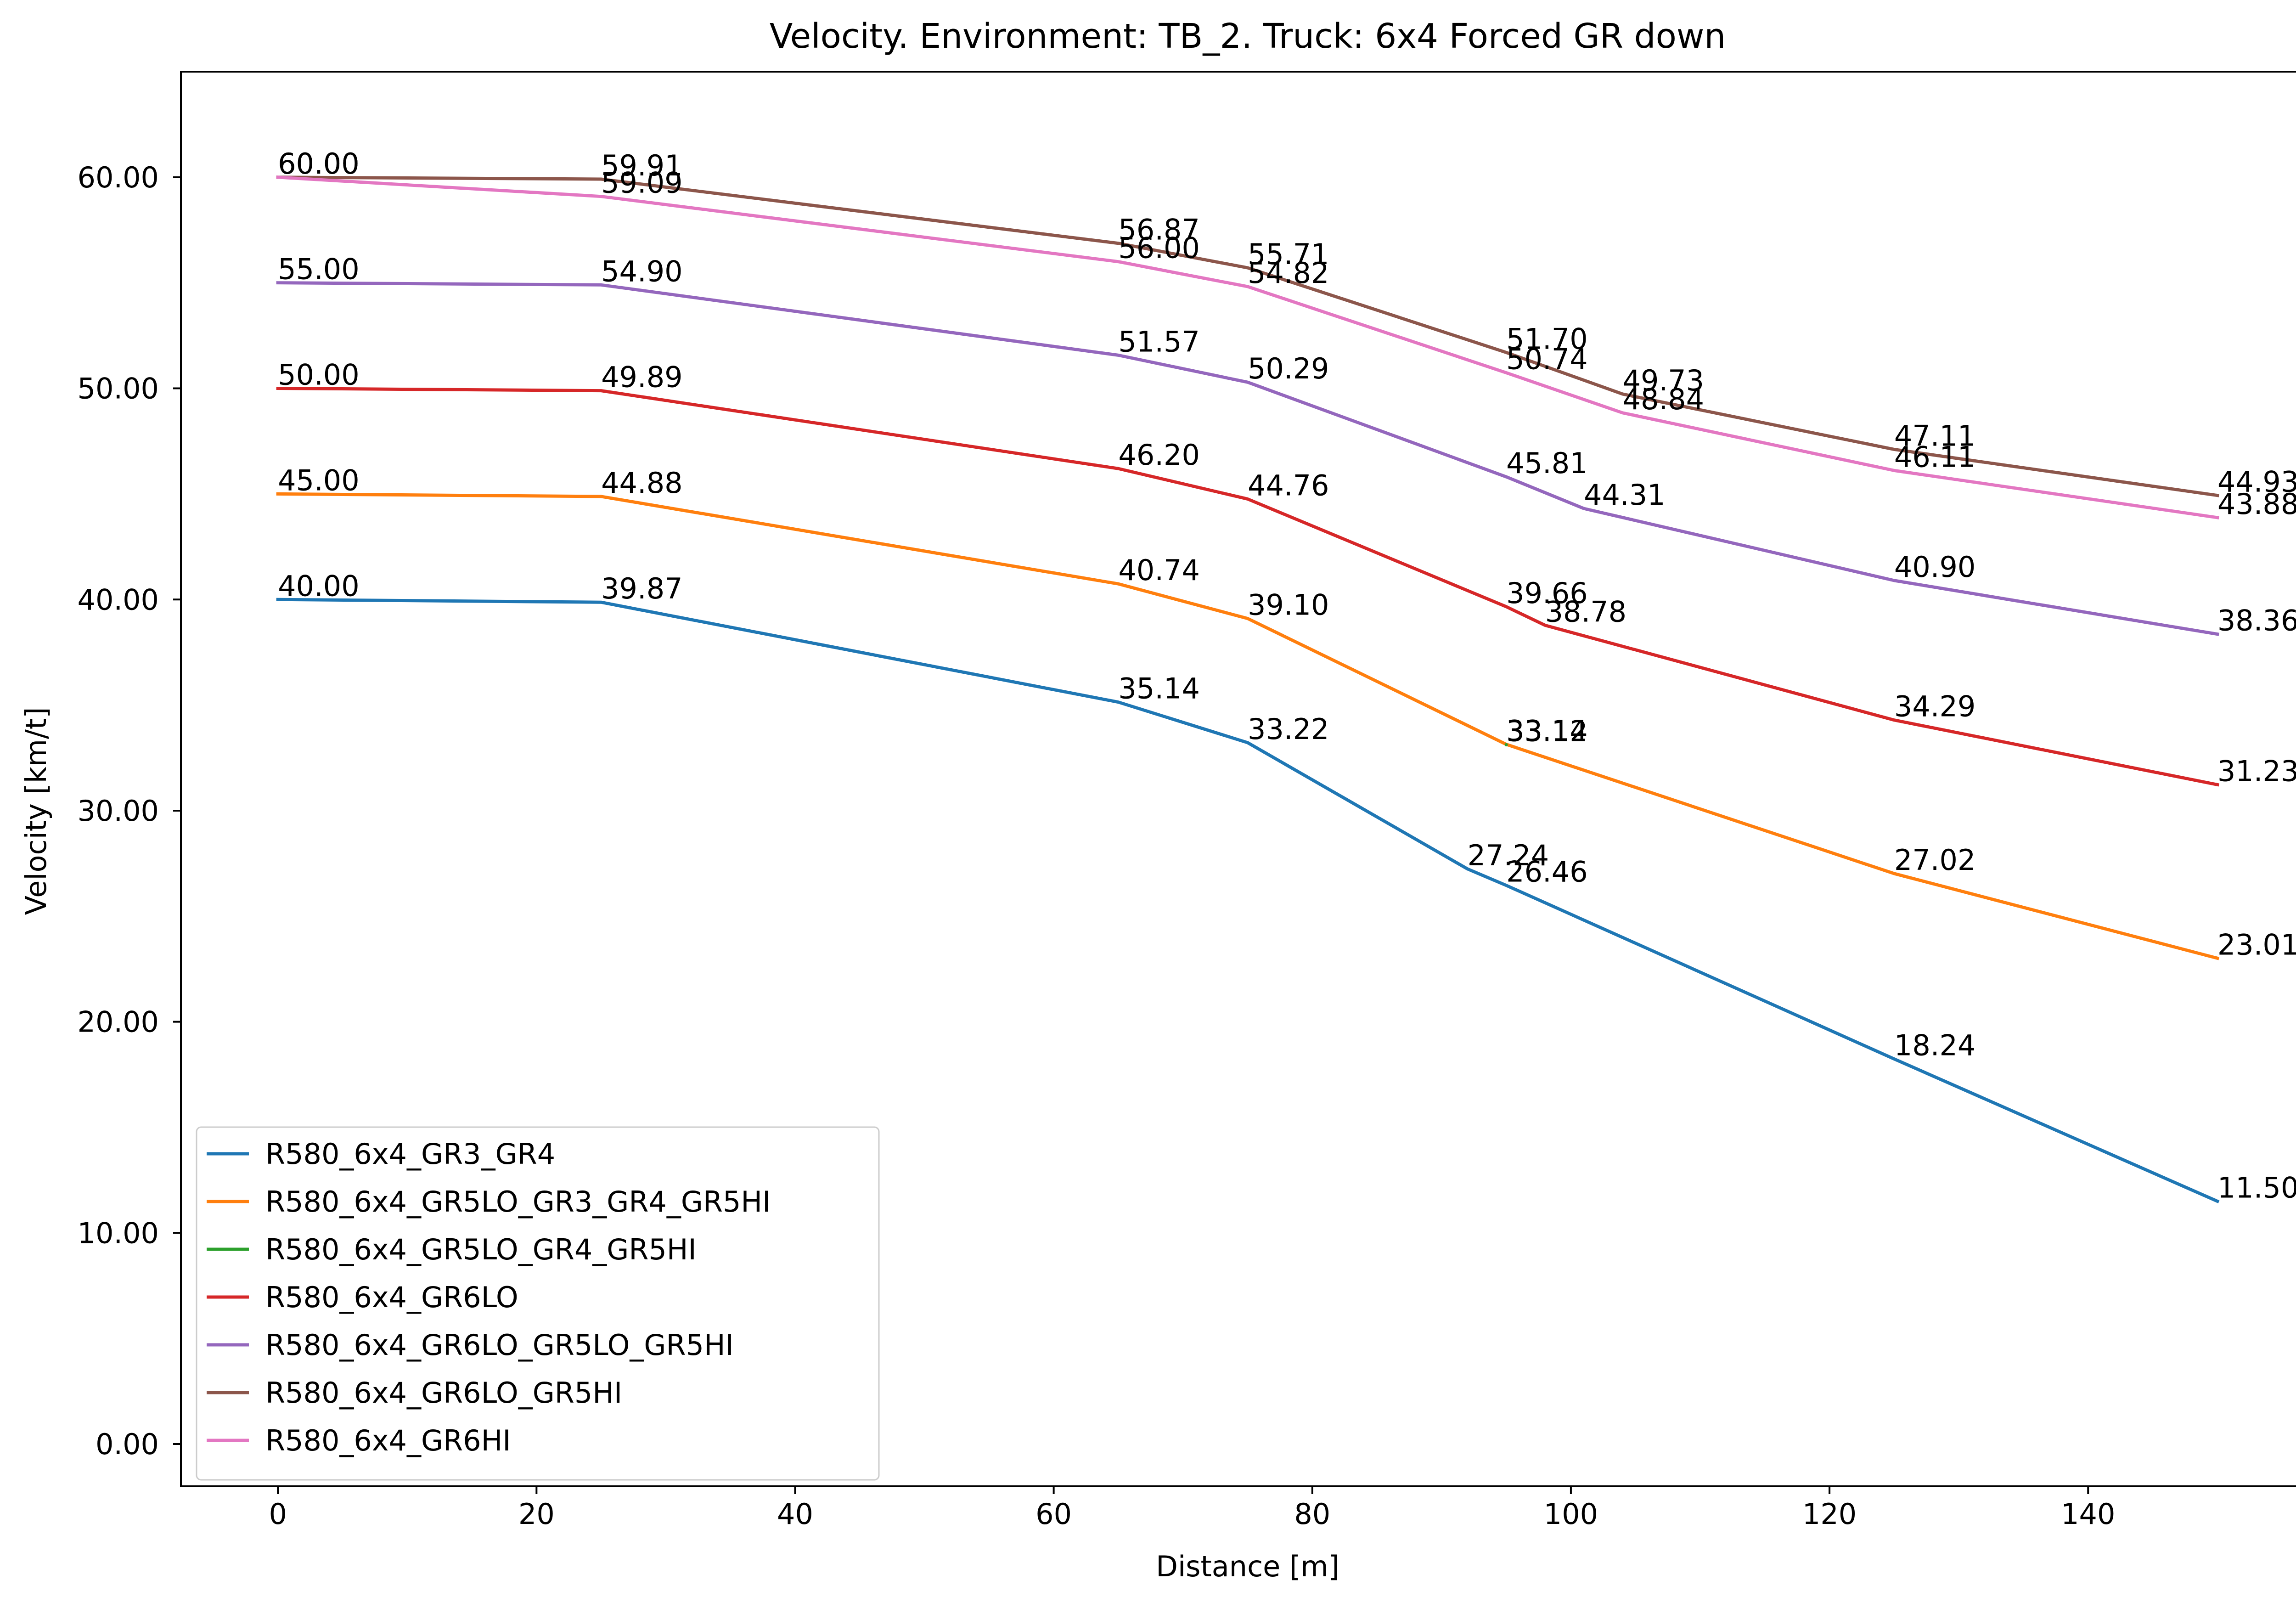 The width and height of the screenshot is (2296, 1608). I want to click on legend-entry: R580_6x4_GR6LO_GR5HI, so click(443, 1393).